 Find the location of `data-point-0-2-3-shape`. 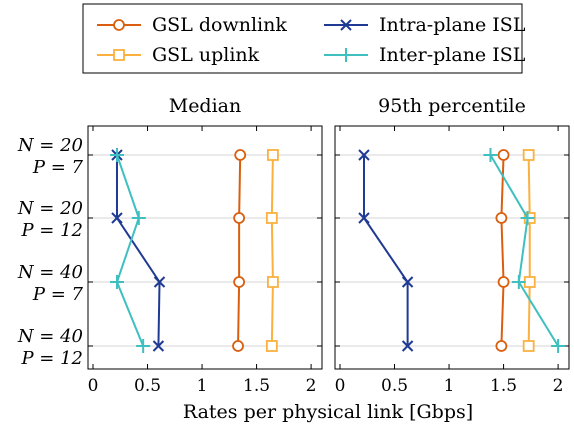

data-point-0-2-3-shape is located at coordinates (158, 346).